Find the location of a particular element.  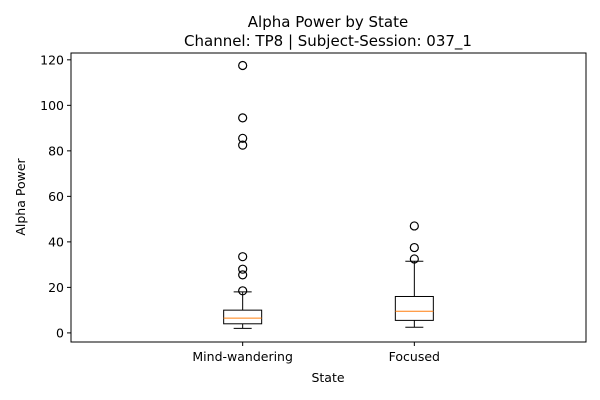

y-axis-label: Alpha Power is located at coordinates (20, 196).